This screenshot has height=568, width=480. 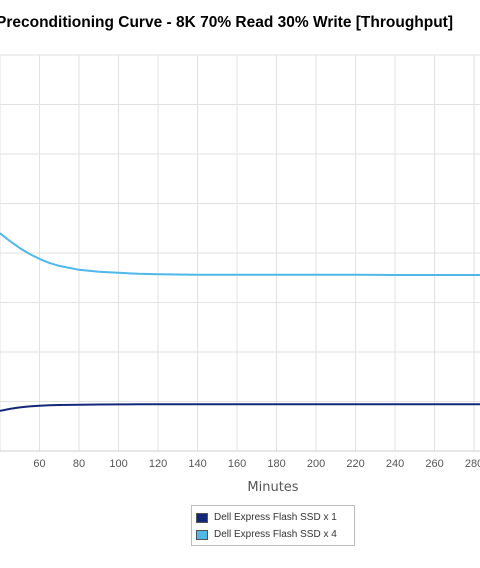 I want to click on x-tick-label: 220, so click(x=355, y=464).